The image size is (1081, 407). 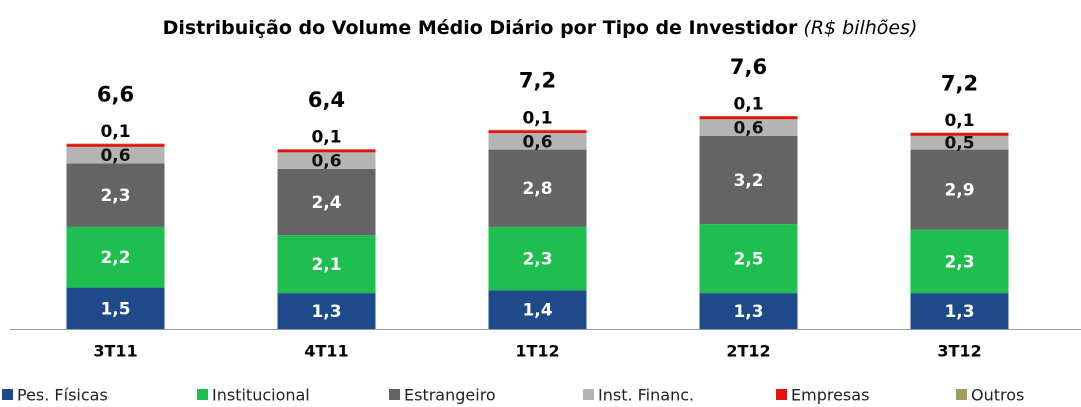 I want to click on value-label: 2,2, so click(x=115, y=258).